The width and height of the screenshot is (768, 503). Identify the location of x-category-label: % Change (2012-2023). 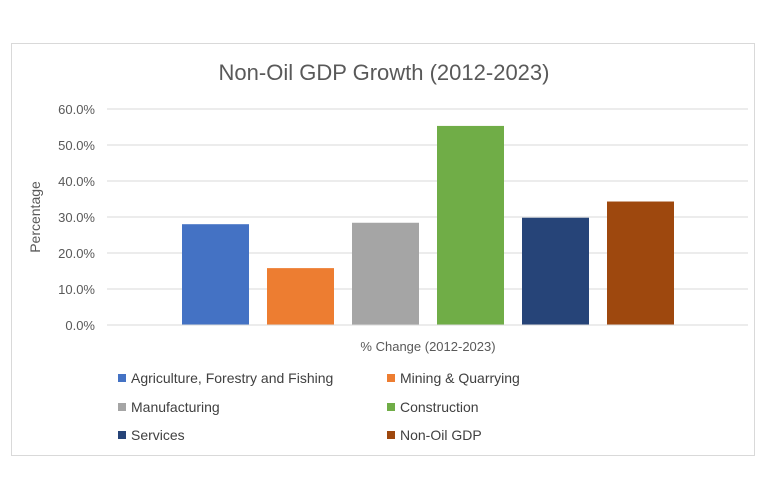
(427, 346).